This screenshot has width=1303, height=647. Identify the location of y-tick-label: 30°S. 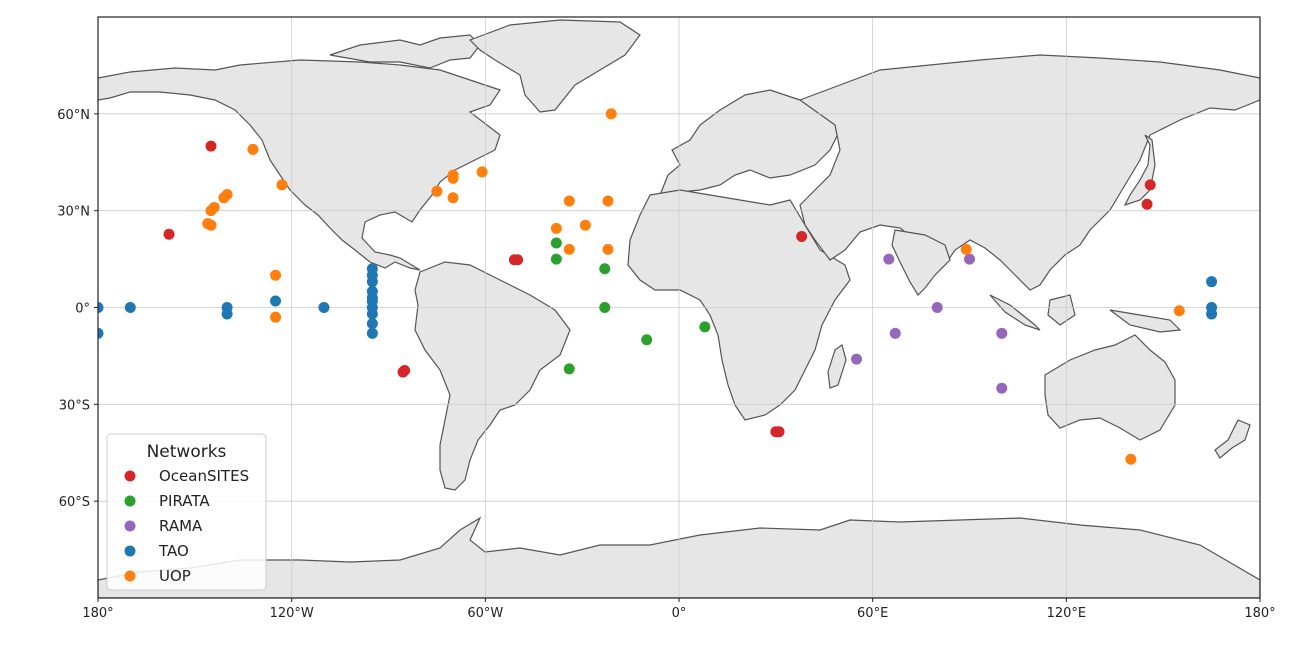
(74, 405).